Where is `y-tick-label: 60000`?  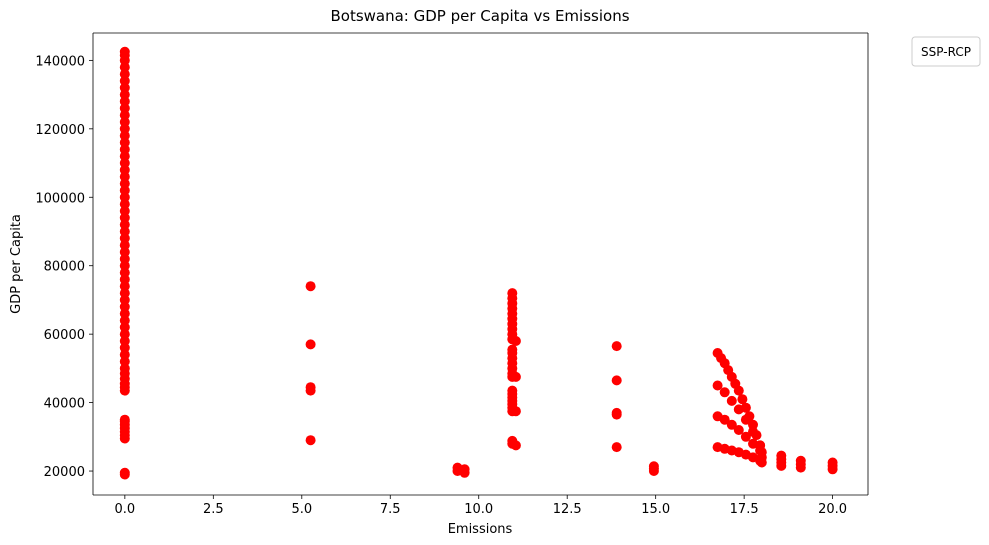
y-tick-label: 60000 is located at coordinates (64, 335).